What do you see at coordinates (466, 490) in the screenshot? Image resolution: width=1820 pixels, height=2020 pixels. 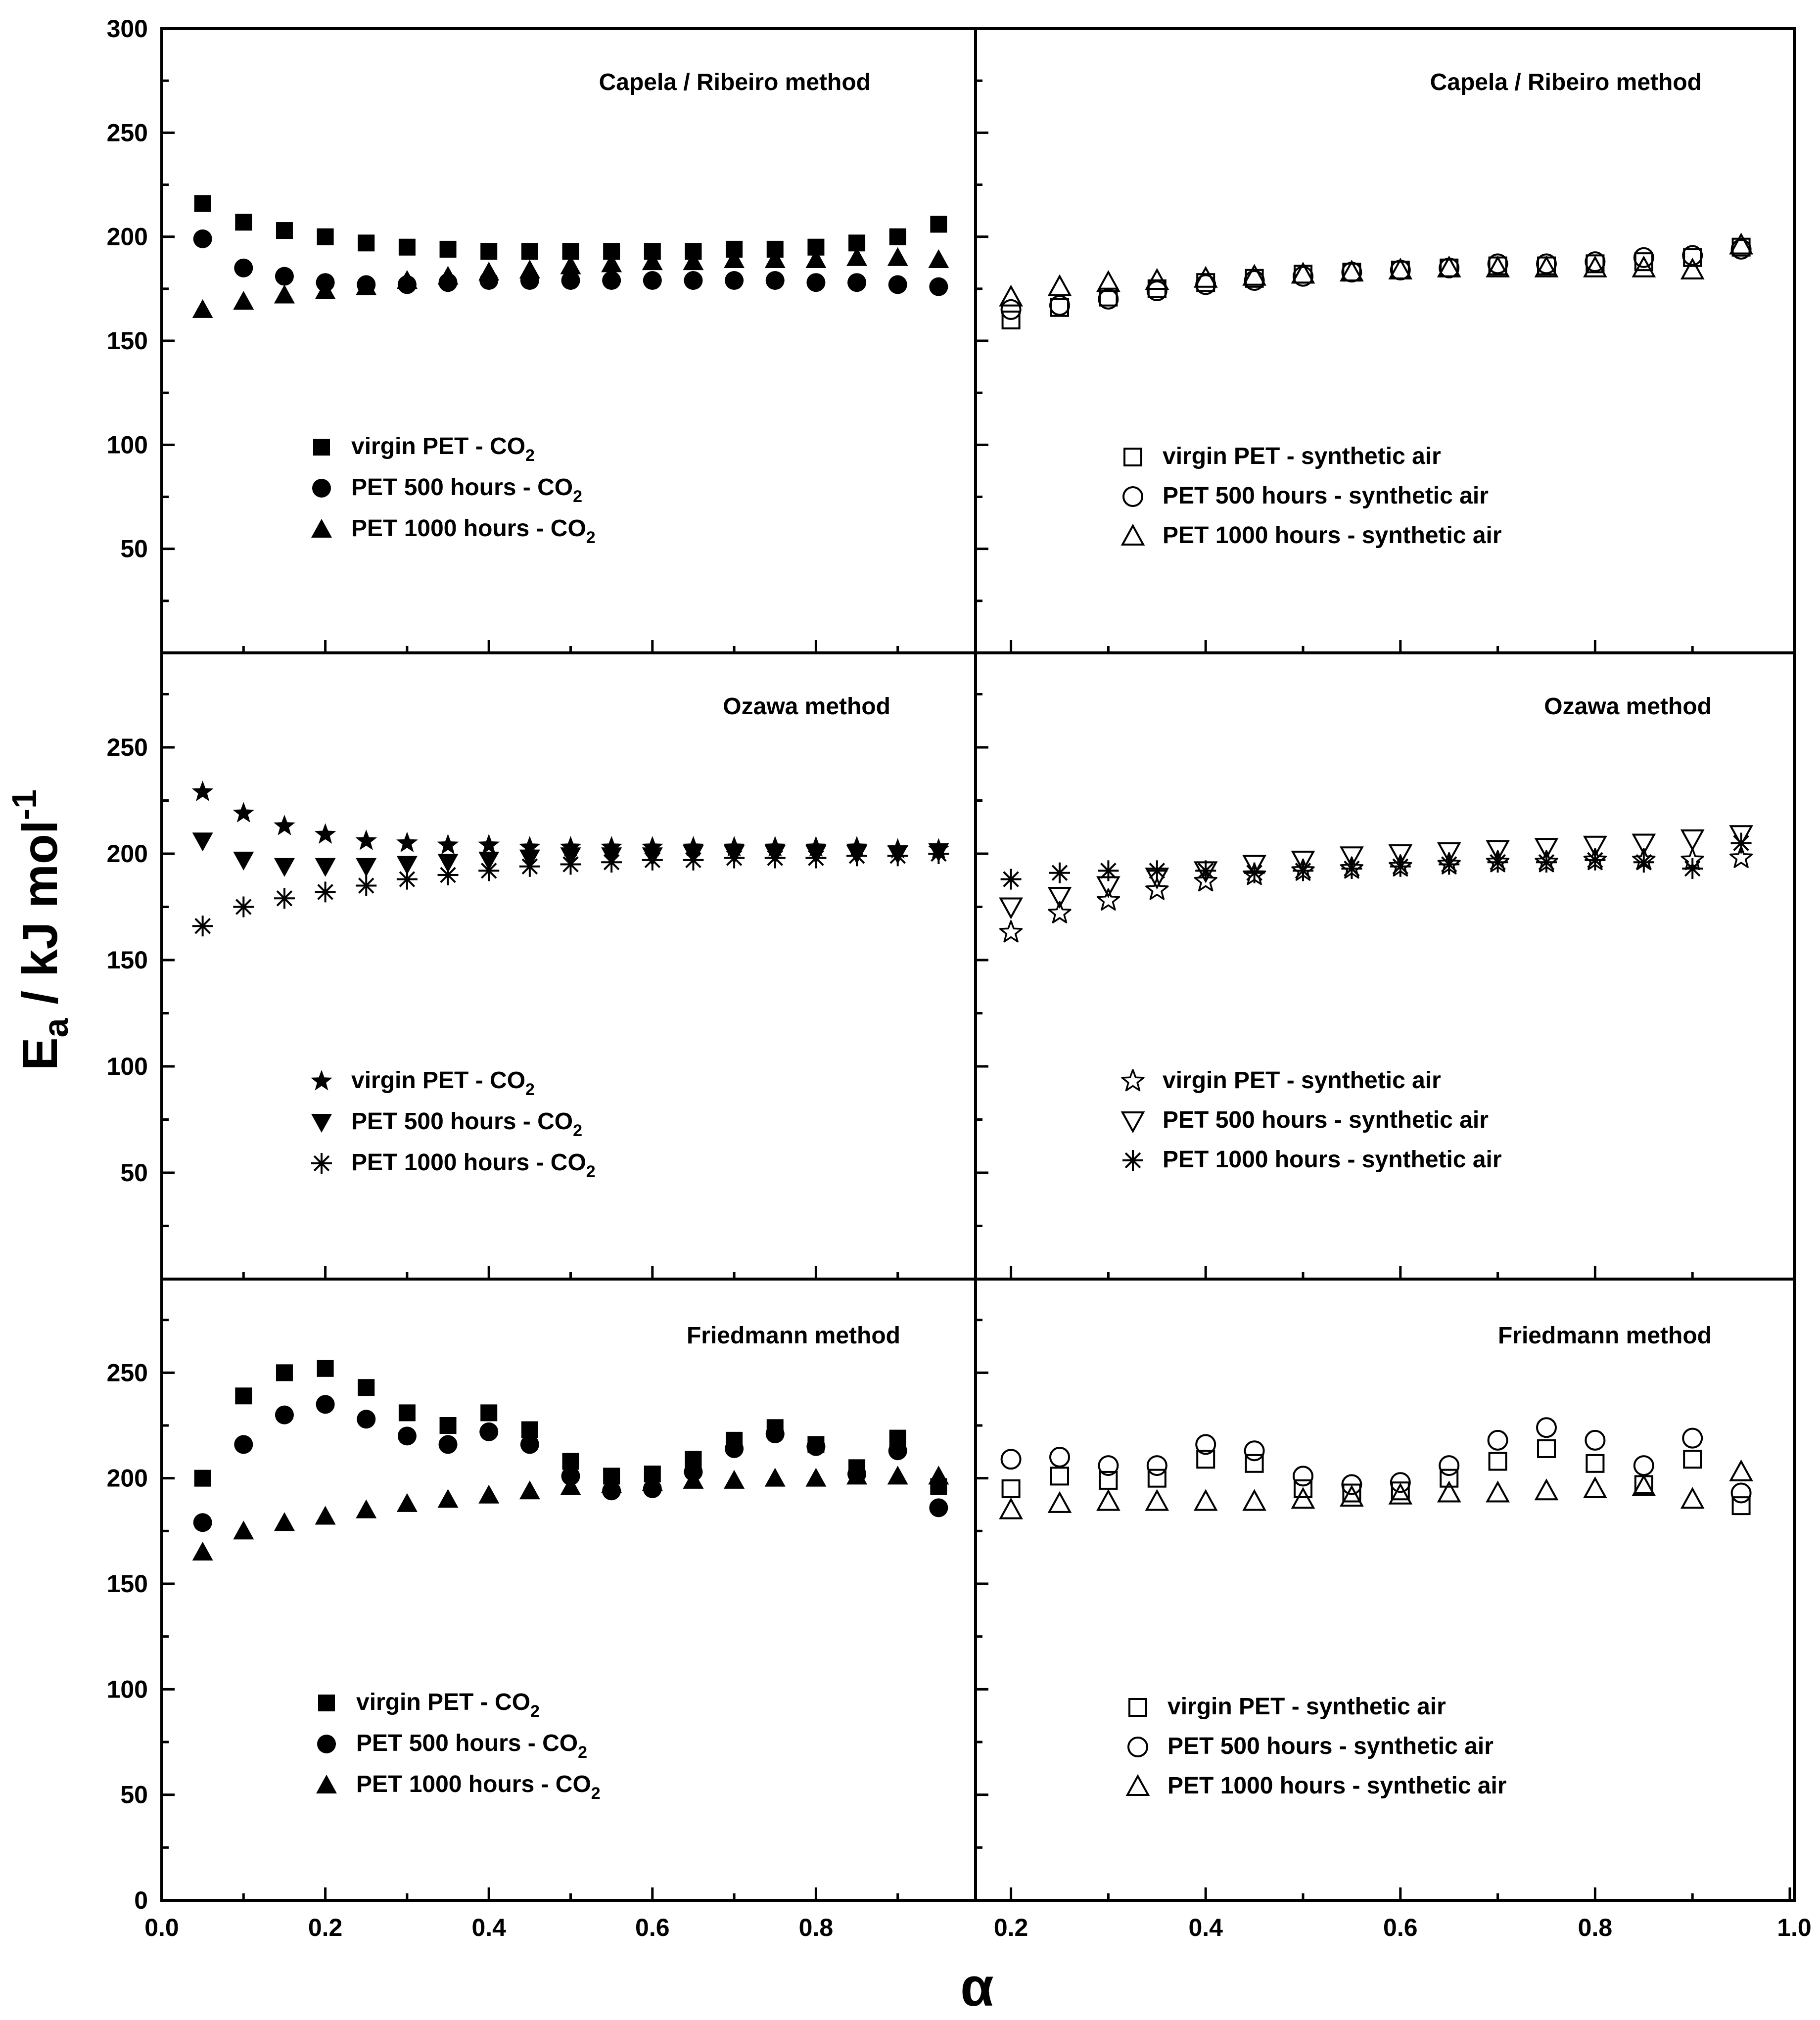 I see `legend-label: PET 500 hours - CO2` at bounding box center [466, 490].